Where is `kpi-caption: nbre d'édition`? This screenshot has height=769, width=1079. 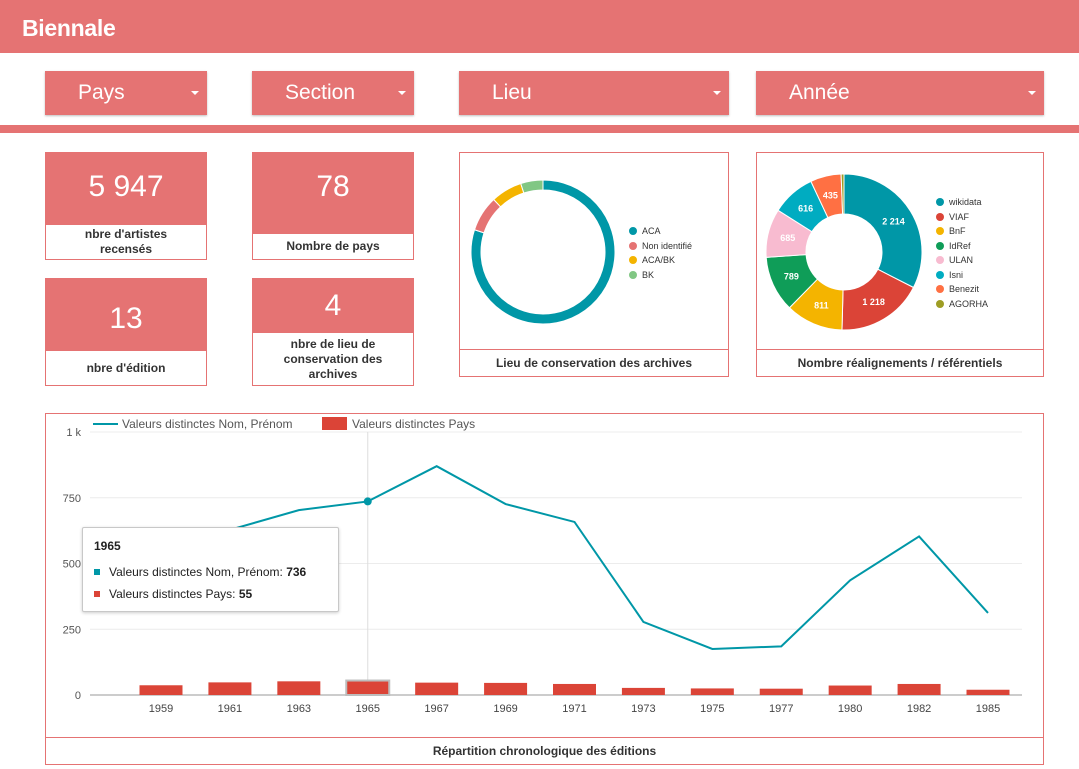
kpi-caption: nbre d'édition is located at coordinates (126, 367).